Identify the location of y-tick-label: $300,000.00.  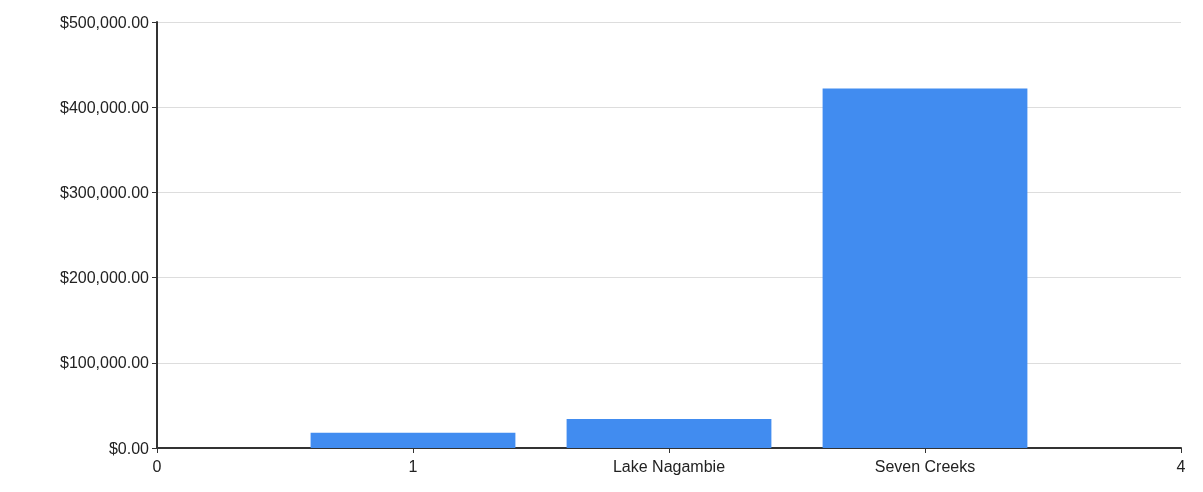
(105, 192).